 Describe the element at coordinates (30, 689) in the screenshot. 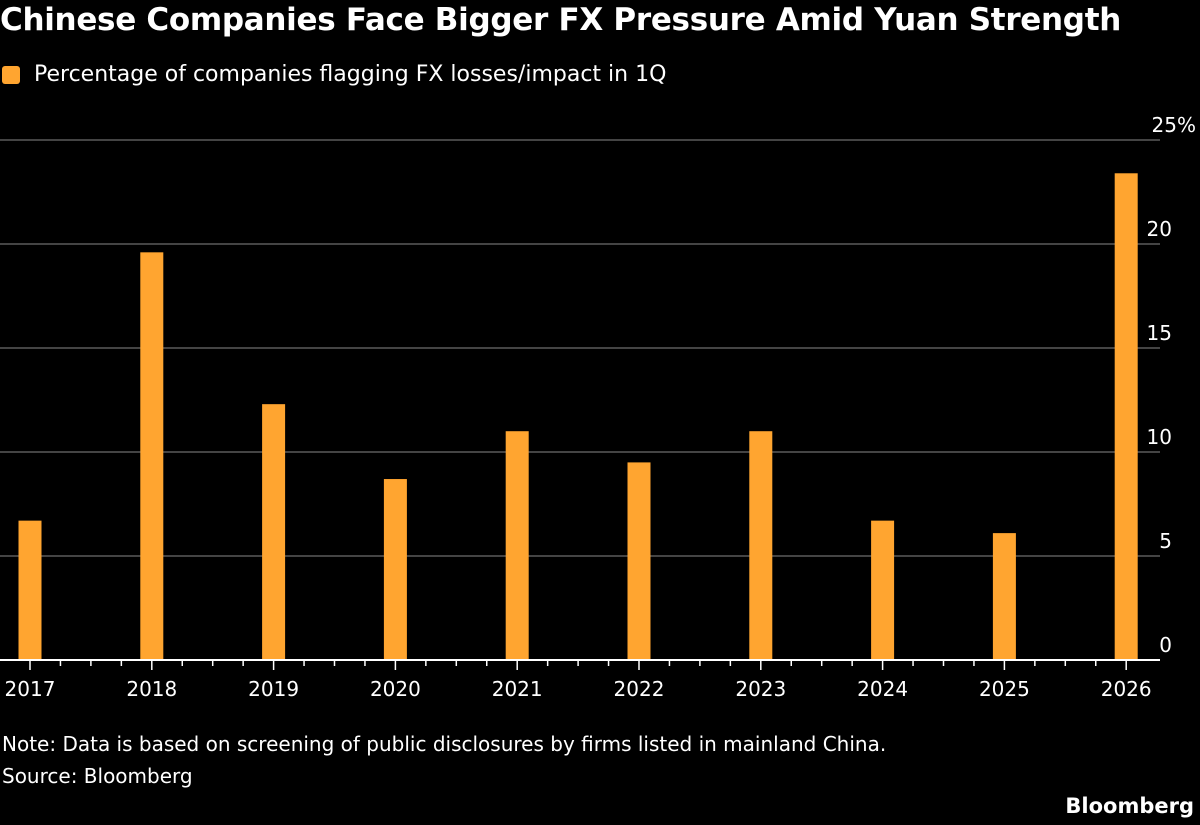

I see `x-tick-label: 2017` at that location.